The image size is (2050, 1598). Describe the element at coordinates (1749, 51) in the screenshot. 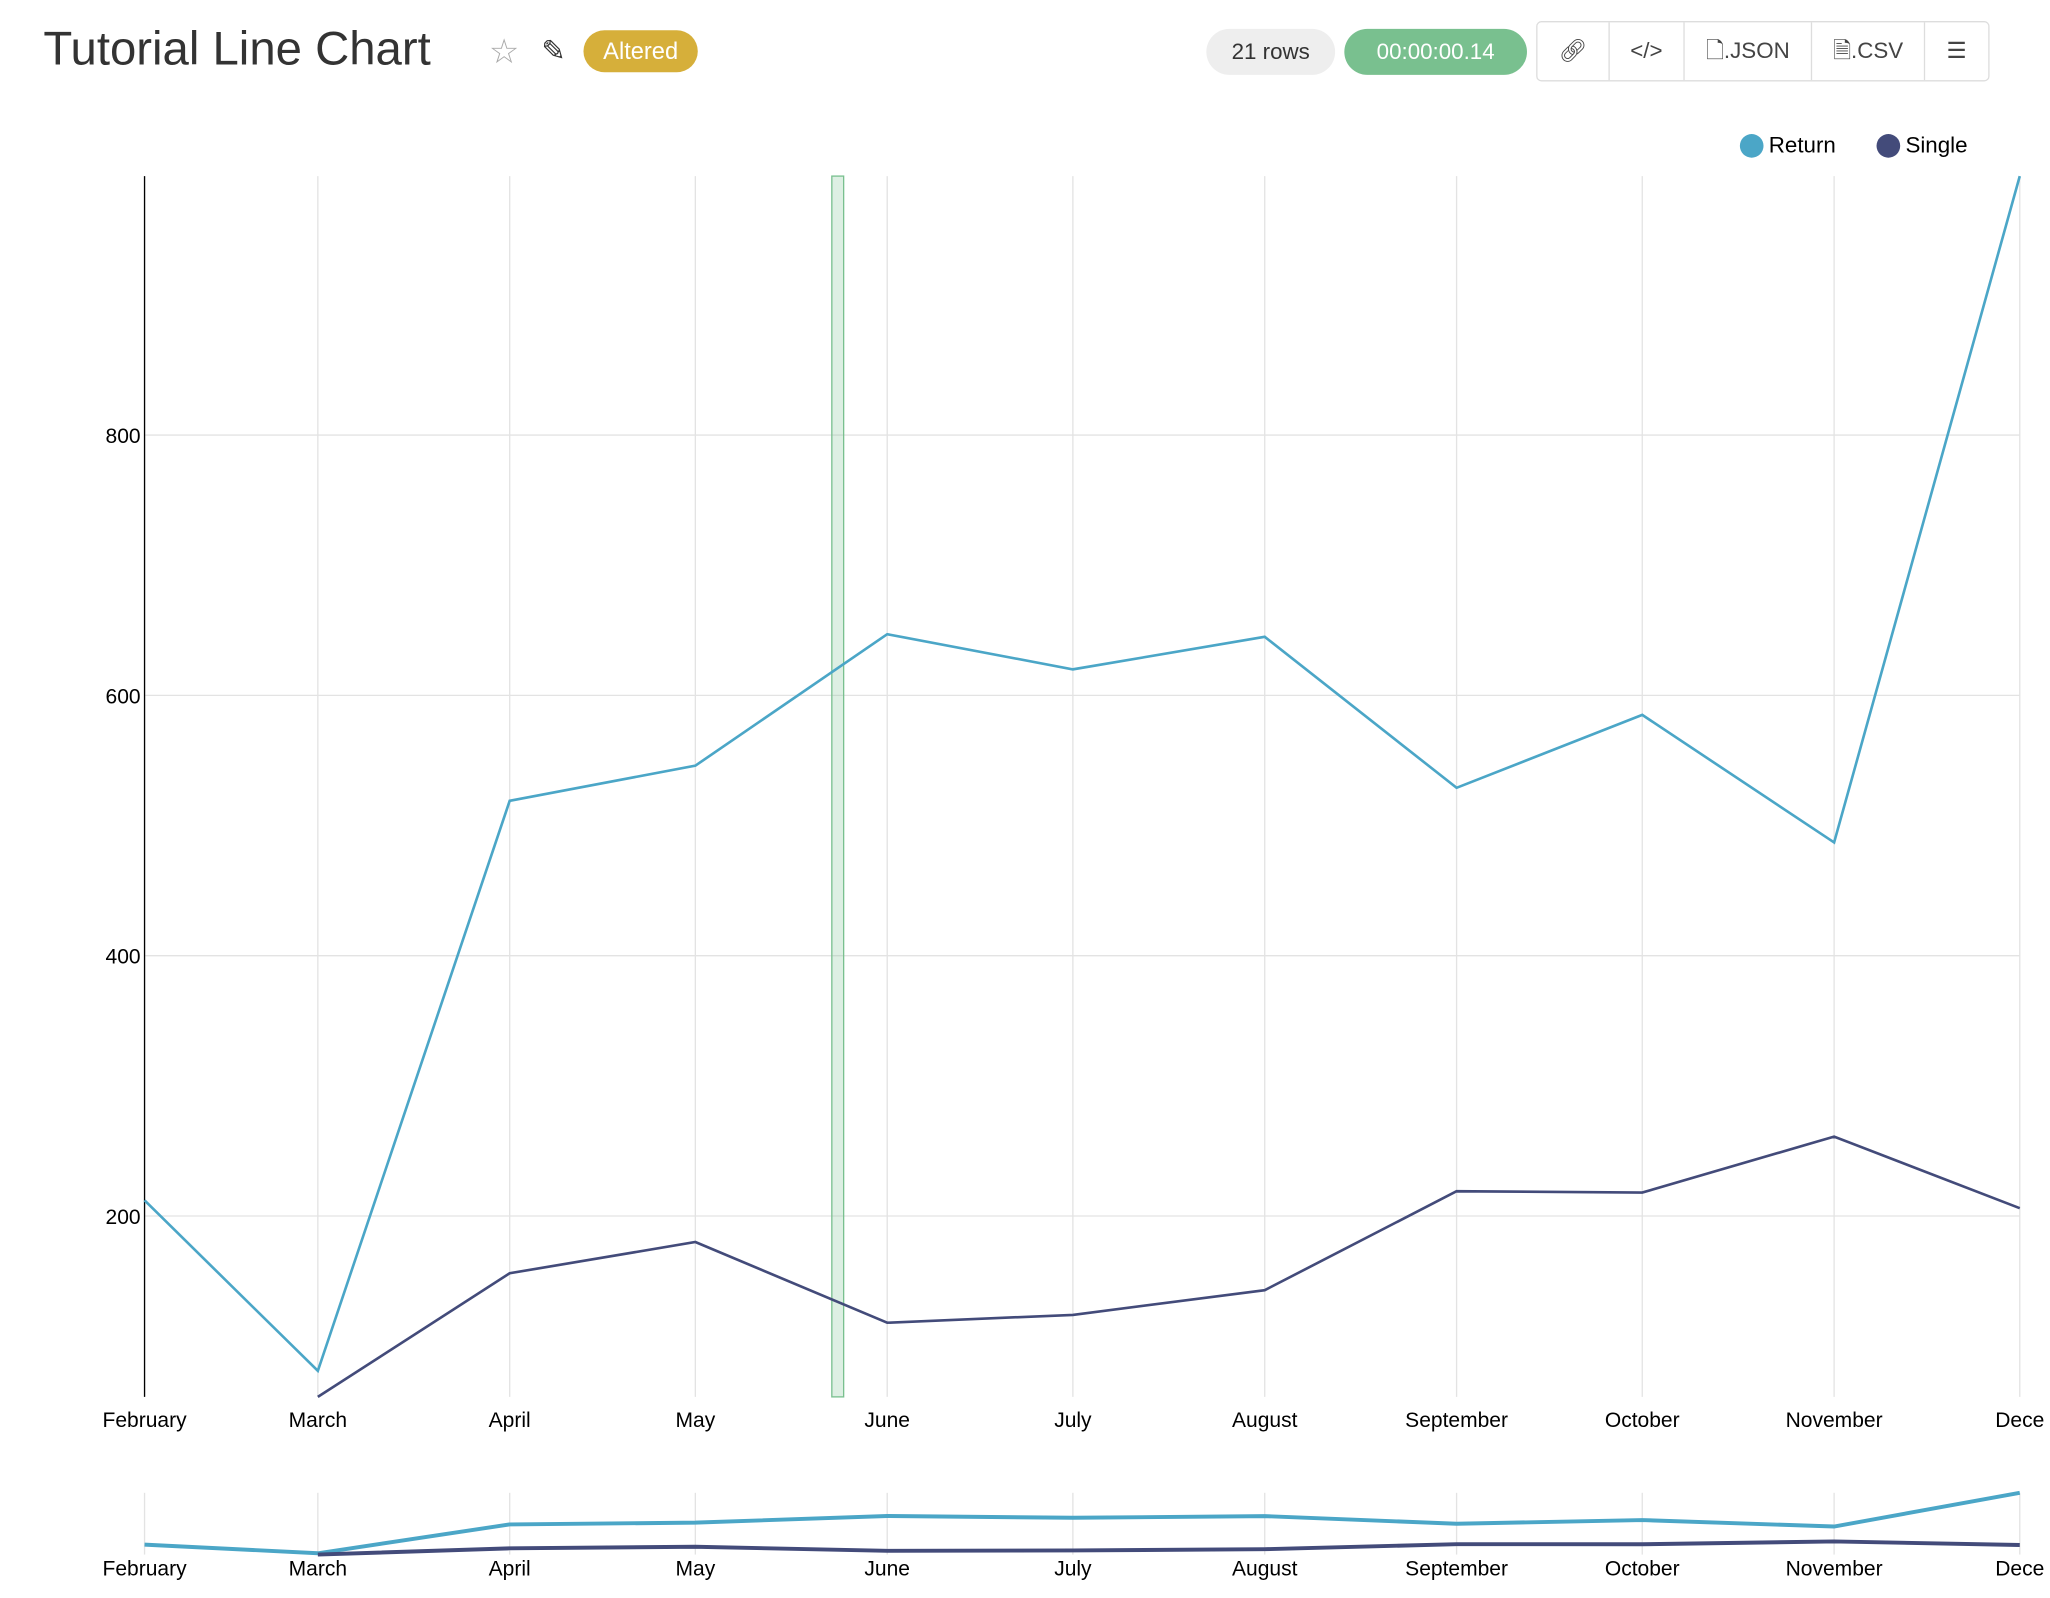

I see `json-button: 🗋.JSON` at that location.